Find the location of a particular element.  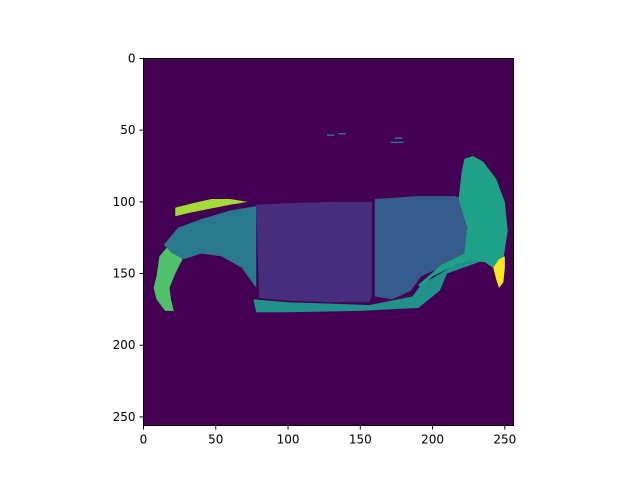

y-tick-label: 50 is located at coordinates (127, 130).